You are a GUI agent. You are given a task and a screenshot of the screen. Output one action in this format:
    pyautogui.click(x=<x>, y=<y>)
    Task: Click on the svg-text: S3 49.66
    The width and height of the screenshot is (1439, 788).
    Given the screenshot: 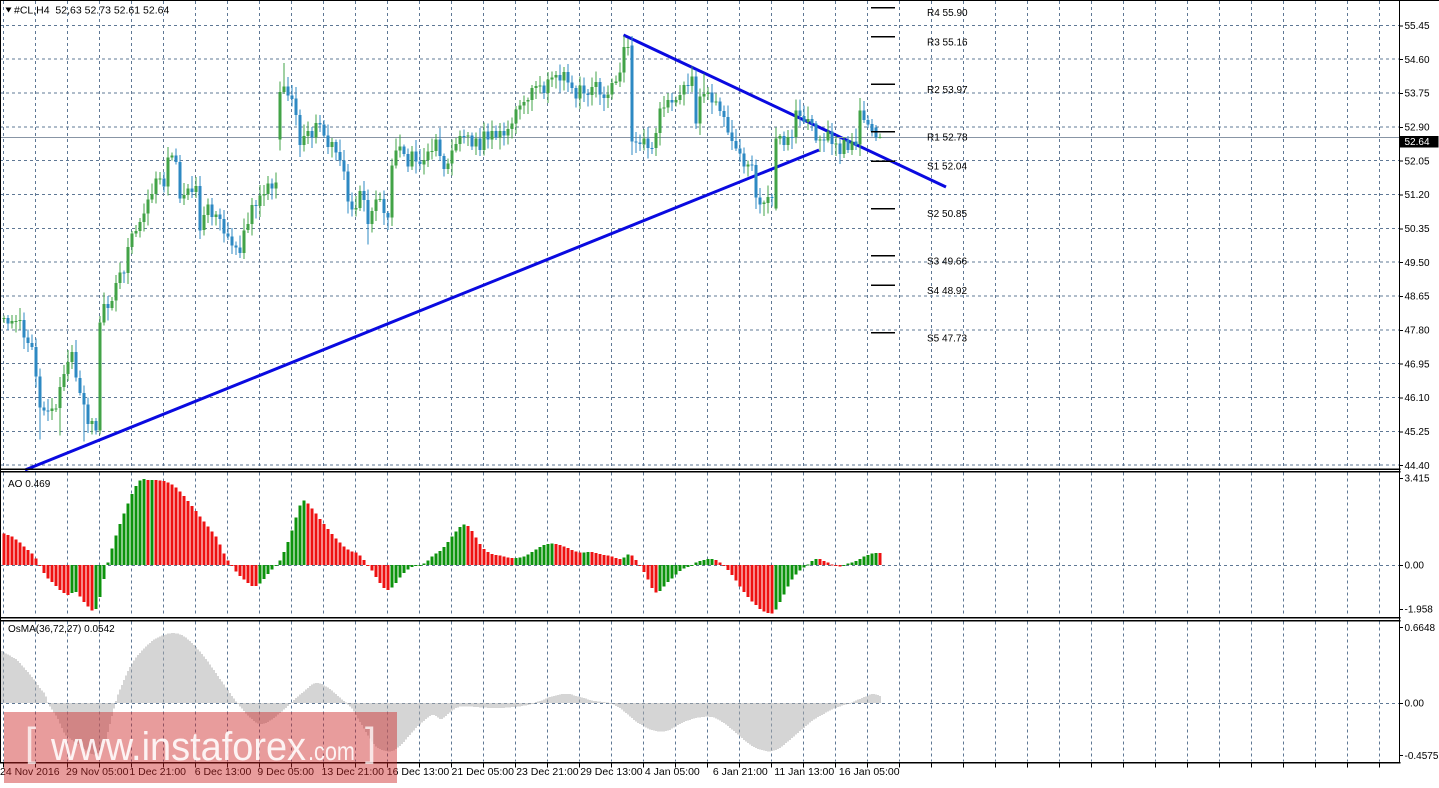 What is the action you would take?
    pyautogui.click(x=947, y=261)
    